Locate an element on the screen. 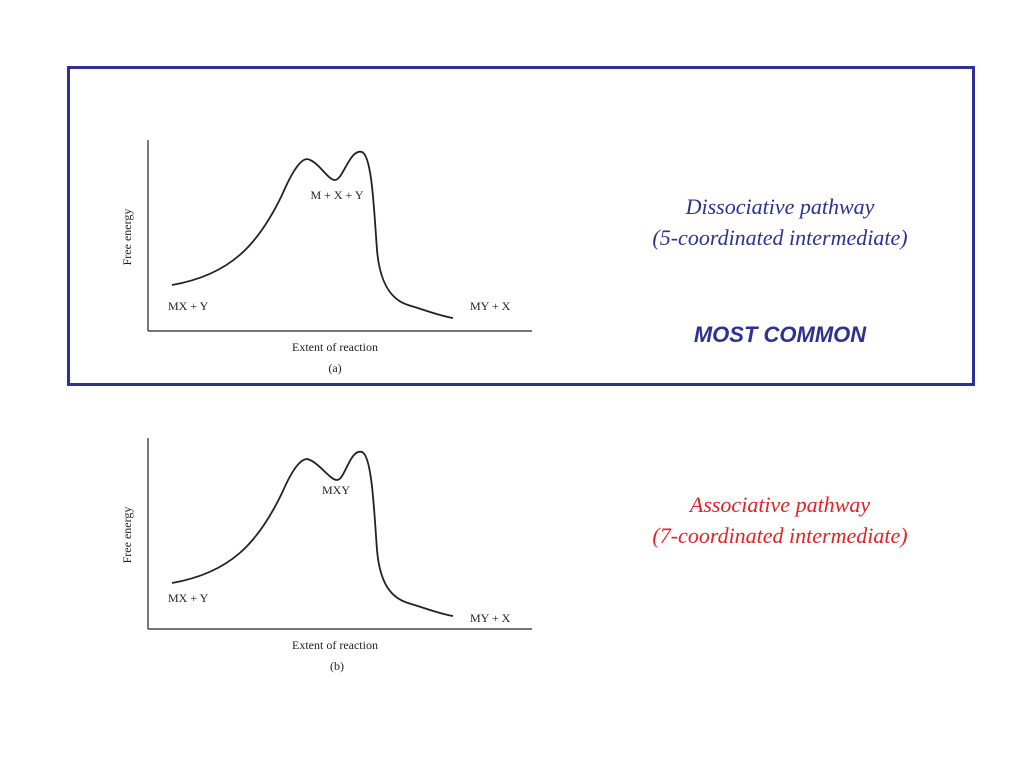 The image size is (1024, 773). panel-label: (b) is located at coordinates (337, 666).